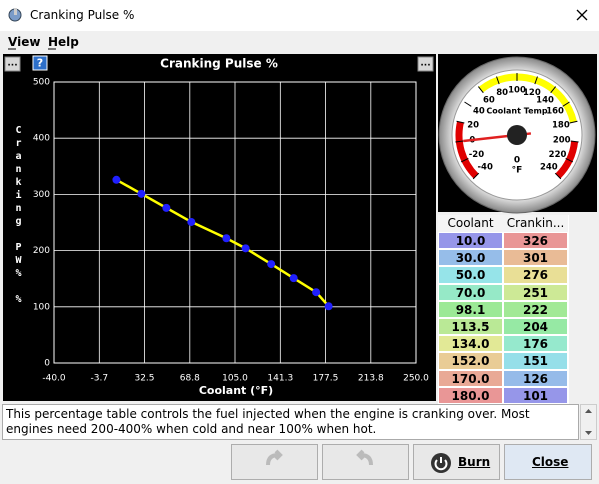 Image resolution: width=599 pixels, height=484 pixels. What do you see at coordinates (535, 309) in the screenshot?
I see `table-cell: 222` at bounding box center [535, 309].